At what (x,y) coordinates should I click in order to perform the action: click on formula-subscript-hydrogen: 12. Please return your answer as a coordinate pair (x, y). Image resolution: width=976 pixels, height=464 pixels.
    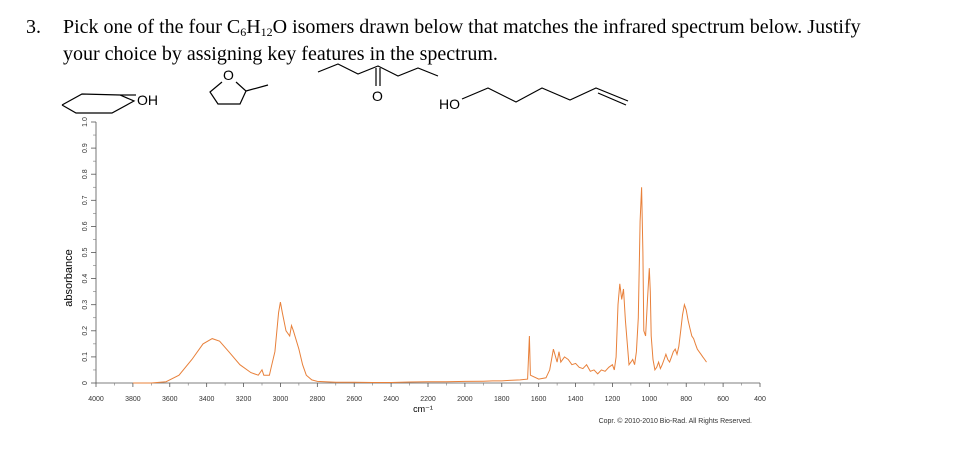
    Looking at the image, I should click on (266, 32).